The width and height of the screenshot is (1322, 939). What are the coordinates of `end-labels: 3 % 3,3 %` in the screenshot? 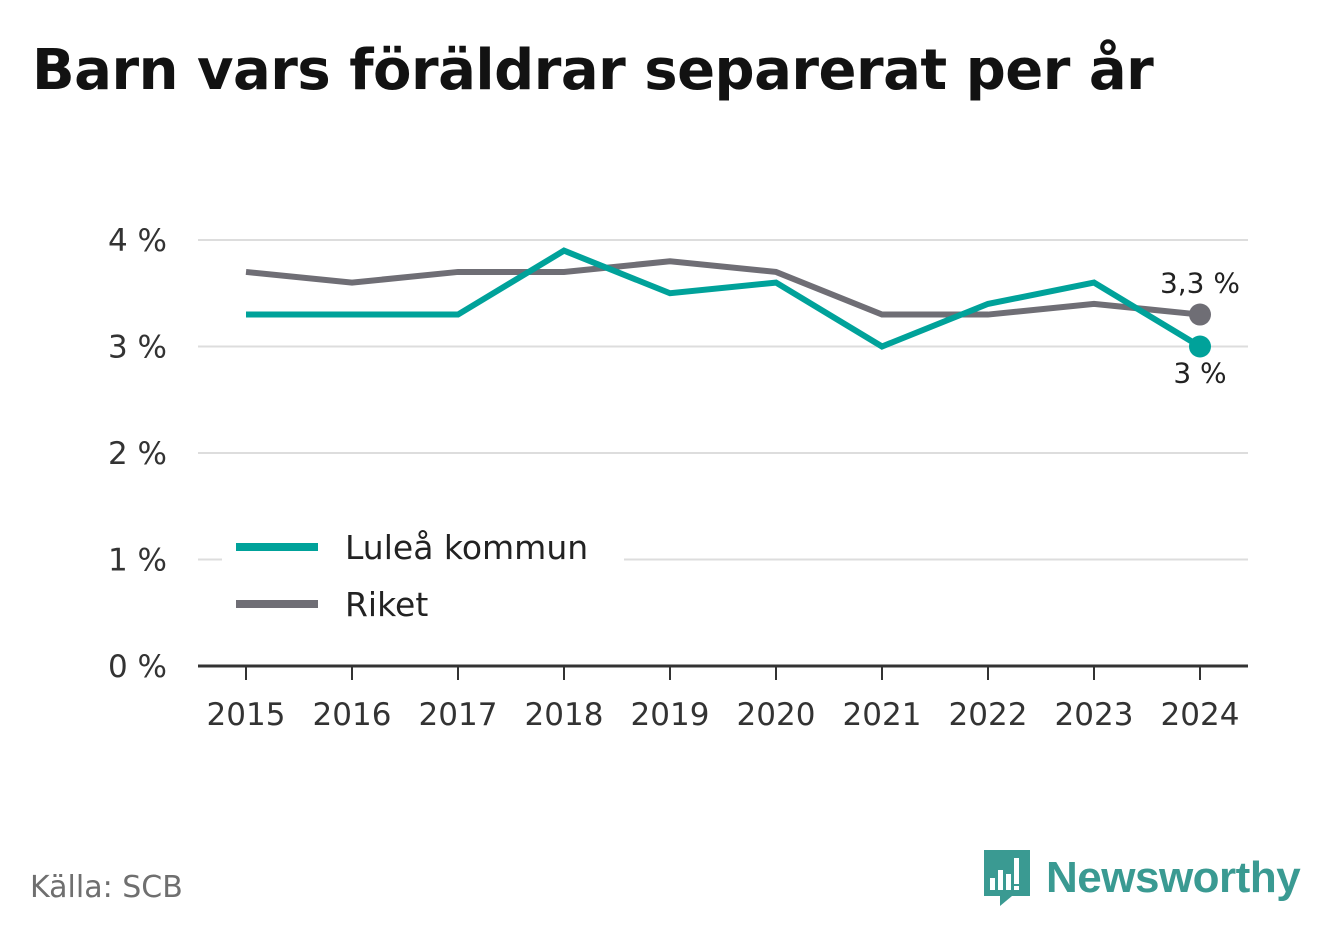 It's located at (1200, 328).